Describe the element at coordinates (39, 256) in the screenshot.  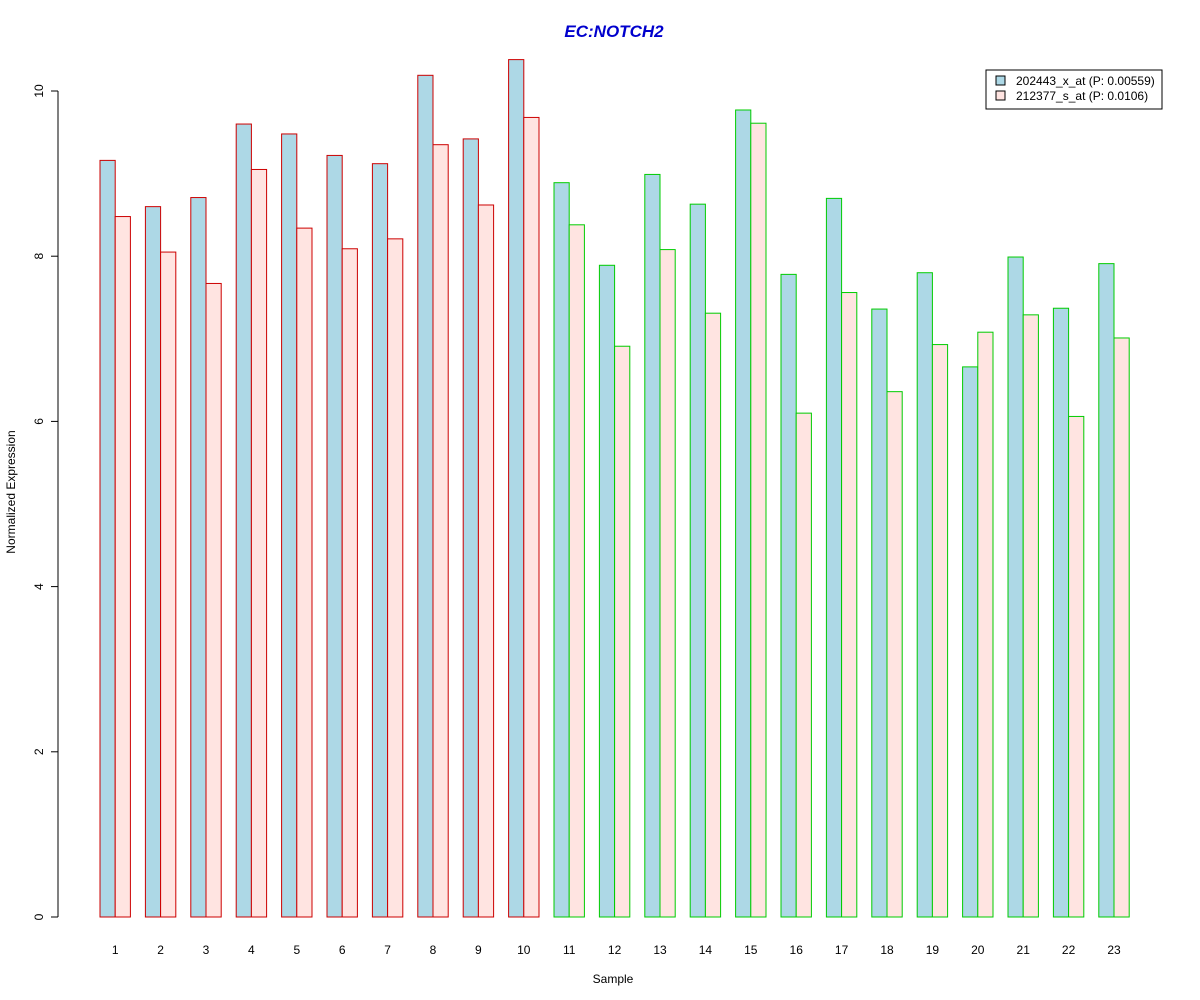
I see `y-tick-label: 8` at that location.